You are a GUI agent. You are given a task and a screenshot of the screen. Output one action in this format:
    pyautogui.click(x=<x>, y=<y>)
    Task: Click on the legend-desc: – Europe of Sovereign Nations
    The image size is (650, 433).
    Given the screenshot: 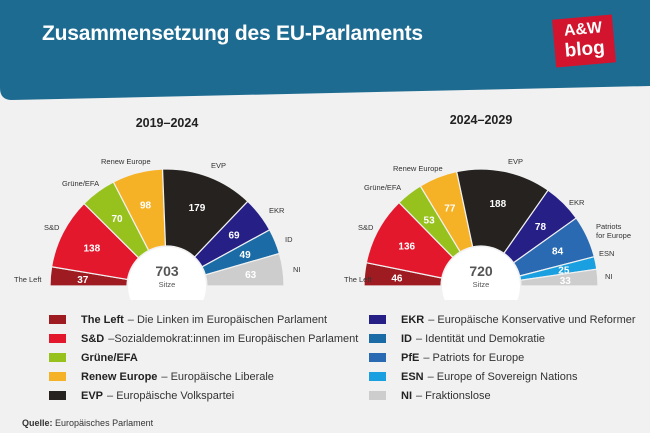 What is the action you would take?
    pyautogui.click(x=502, y=376)
    